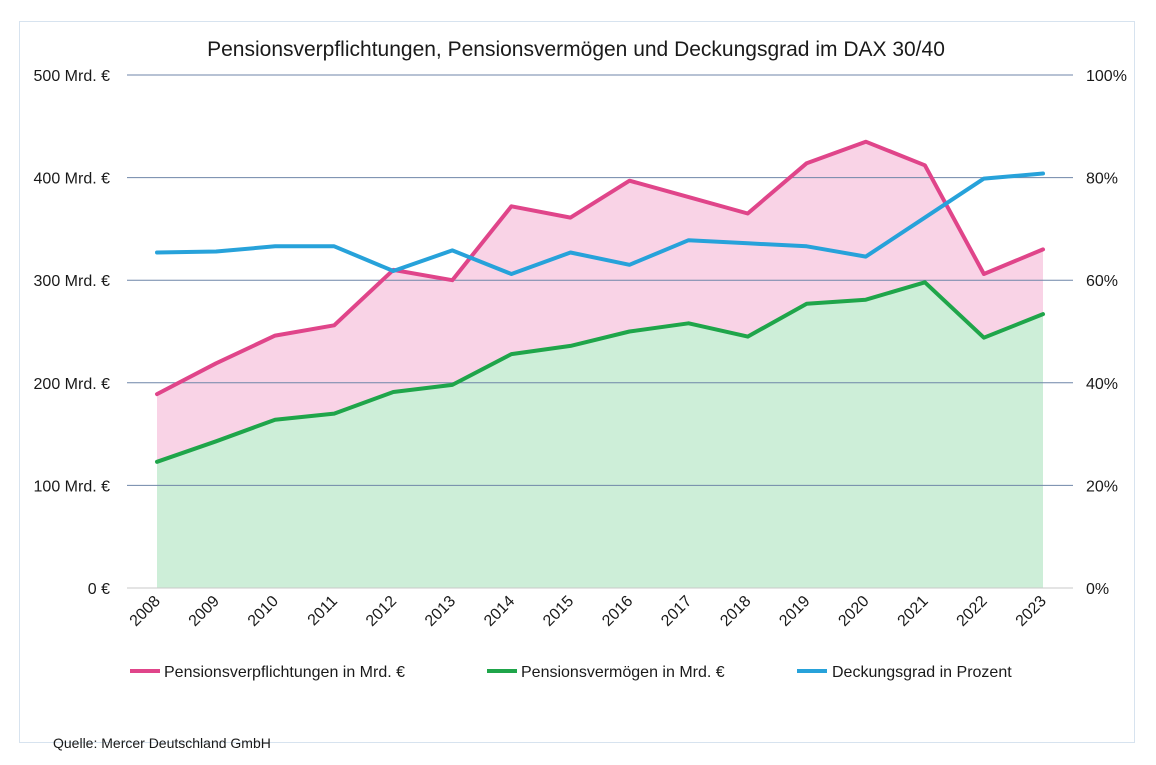  Describe the element at coordinates (72, 179) in the screenshot. I see `y-left-tick-label: 400 Mrd. €` at that location.